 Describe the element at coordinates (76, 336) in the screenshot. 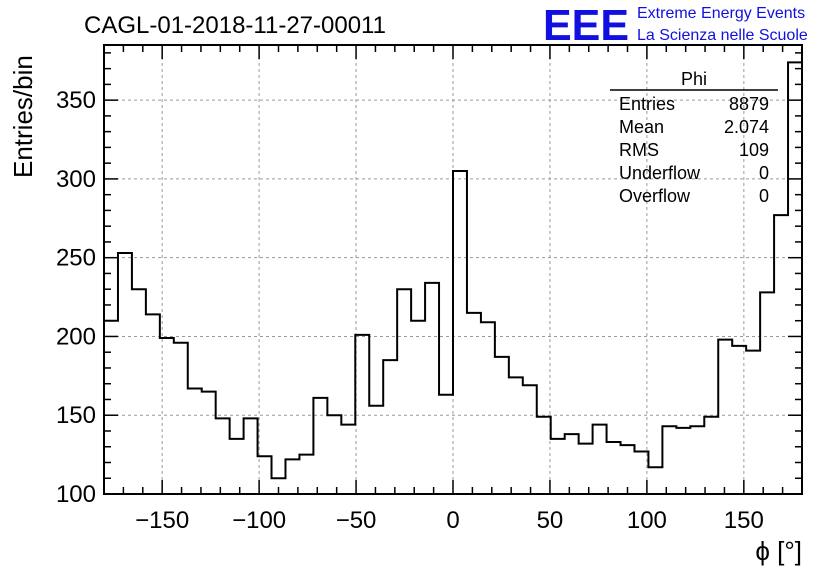

I see `y-tick-label: 200` at that location.